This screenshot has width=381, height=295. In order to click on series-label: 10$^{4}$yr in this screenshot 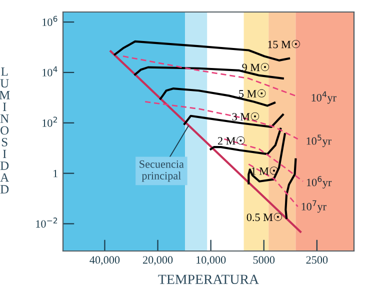, I will do `click(324, 97)`.